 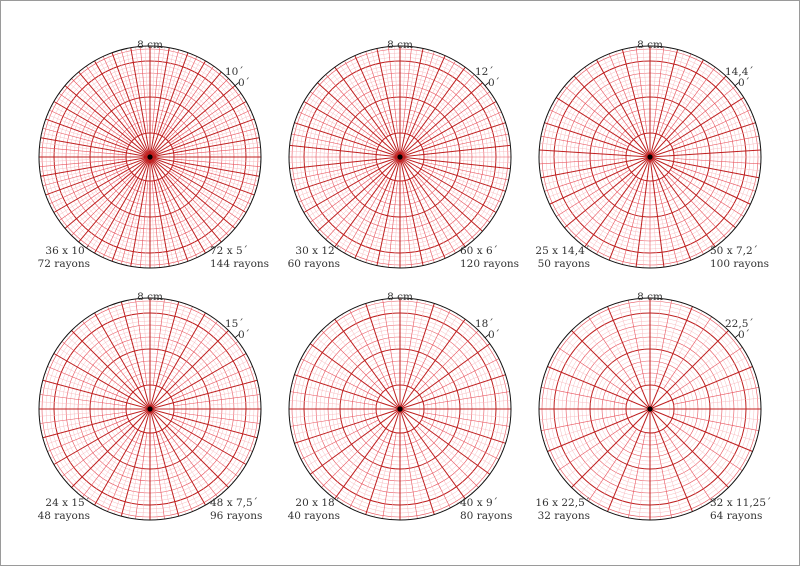 What do you see at coordinates (650, 157) in the screenshot?
I see `center-point` at bounding box center [650, 157].